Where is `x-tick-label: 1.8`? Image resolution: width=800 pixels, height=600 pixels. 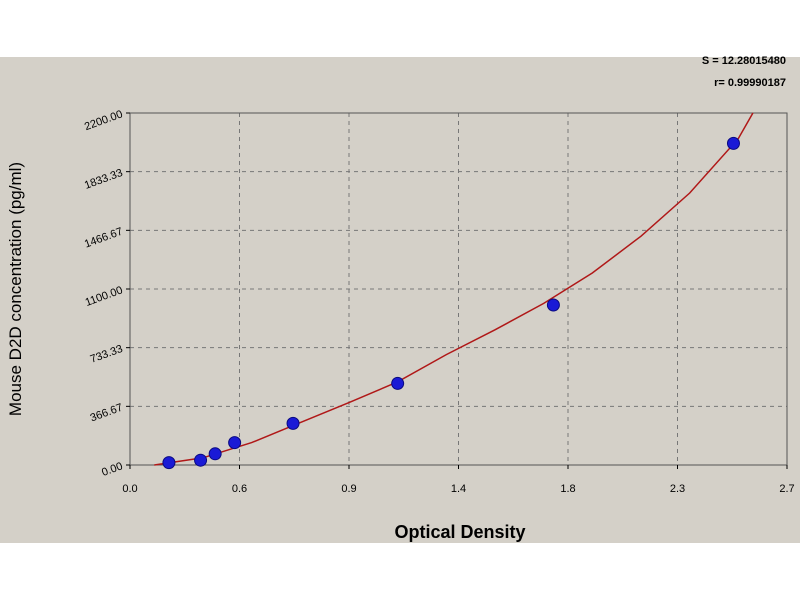 x-tick-label: 1.8 is located at coordinates (567, 489).